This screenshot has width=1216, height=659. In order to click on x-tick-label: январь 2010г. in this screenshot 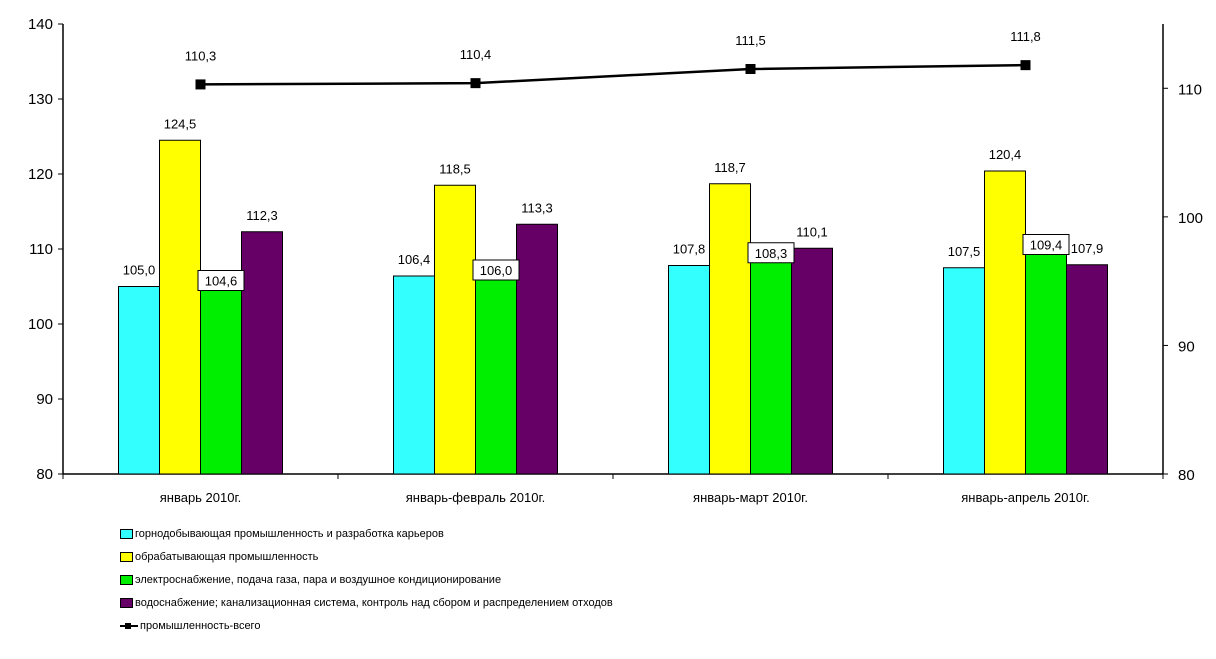, I will do `click(201, 497)`.